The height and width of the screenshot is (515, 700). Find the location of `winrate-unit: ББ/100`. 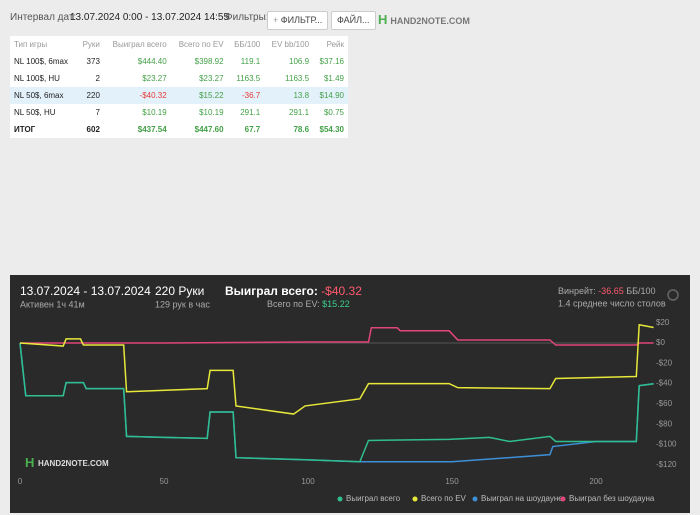

winrate-unit: ББ/100 is located at coordinates (640, 291).